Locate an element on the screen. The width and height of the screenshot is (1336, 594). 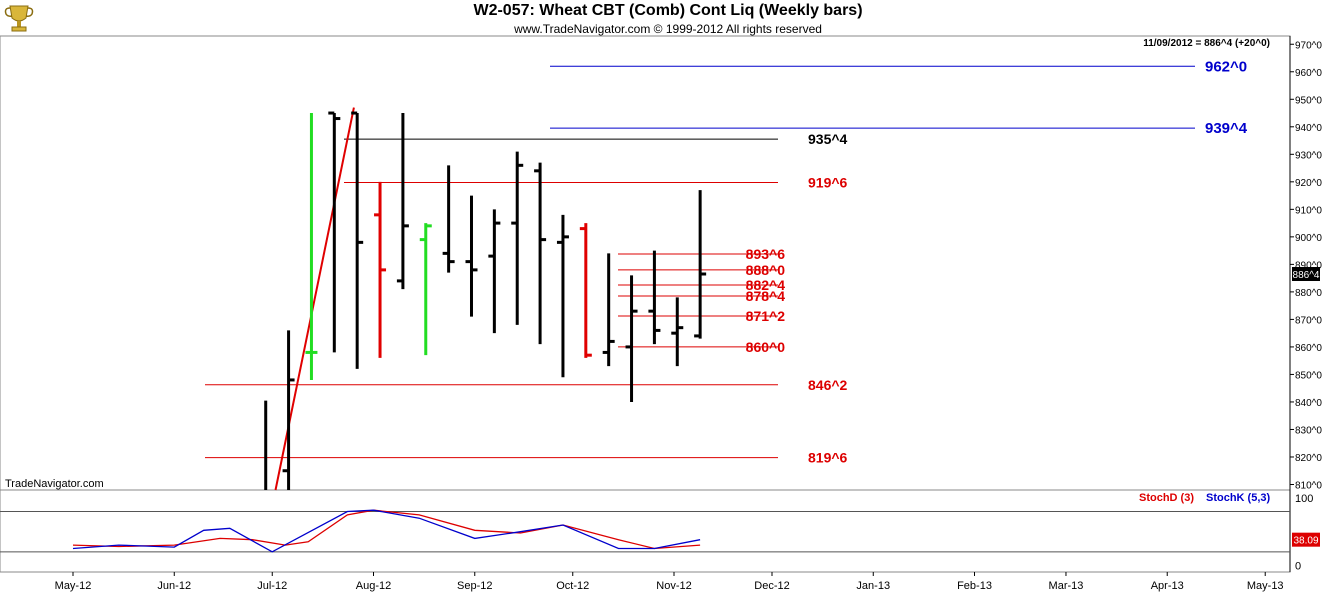
y-tick-label: 940^0 is located at coordinates (1308, 128).